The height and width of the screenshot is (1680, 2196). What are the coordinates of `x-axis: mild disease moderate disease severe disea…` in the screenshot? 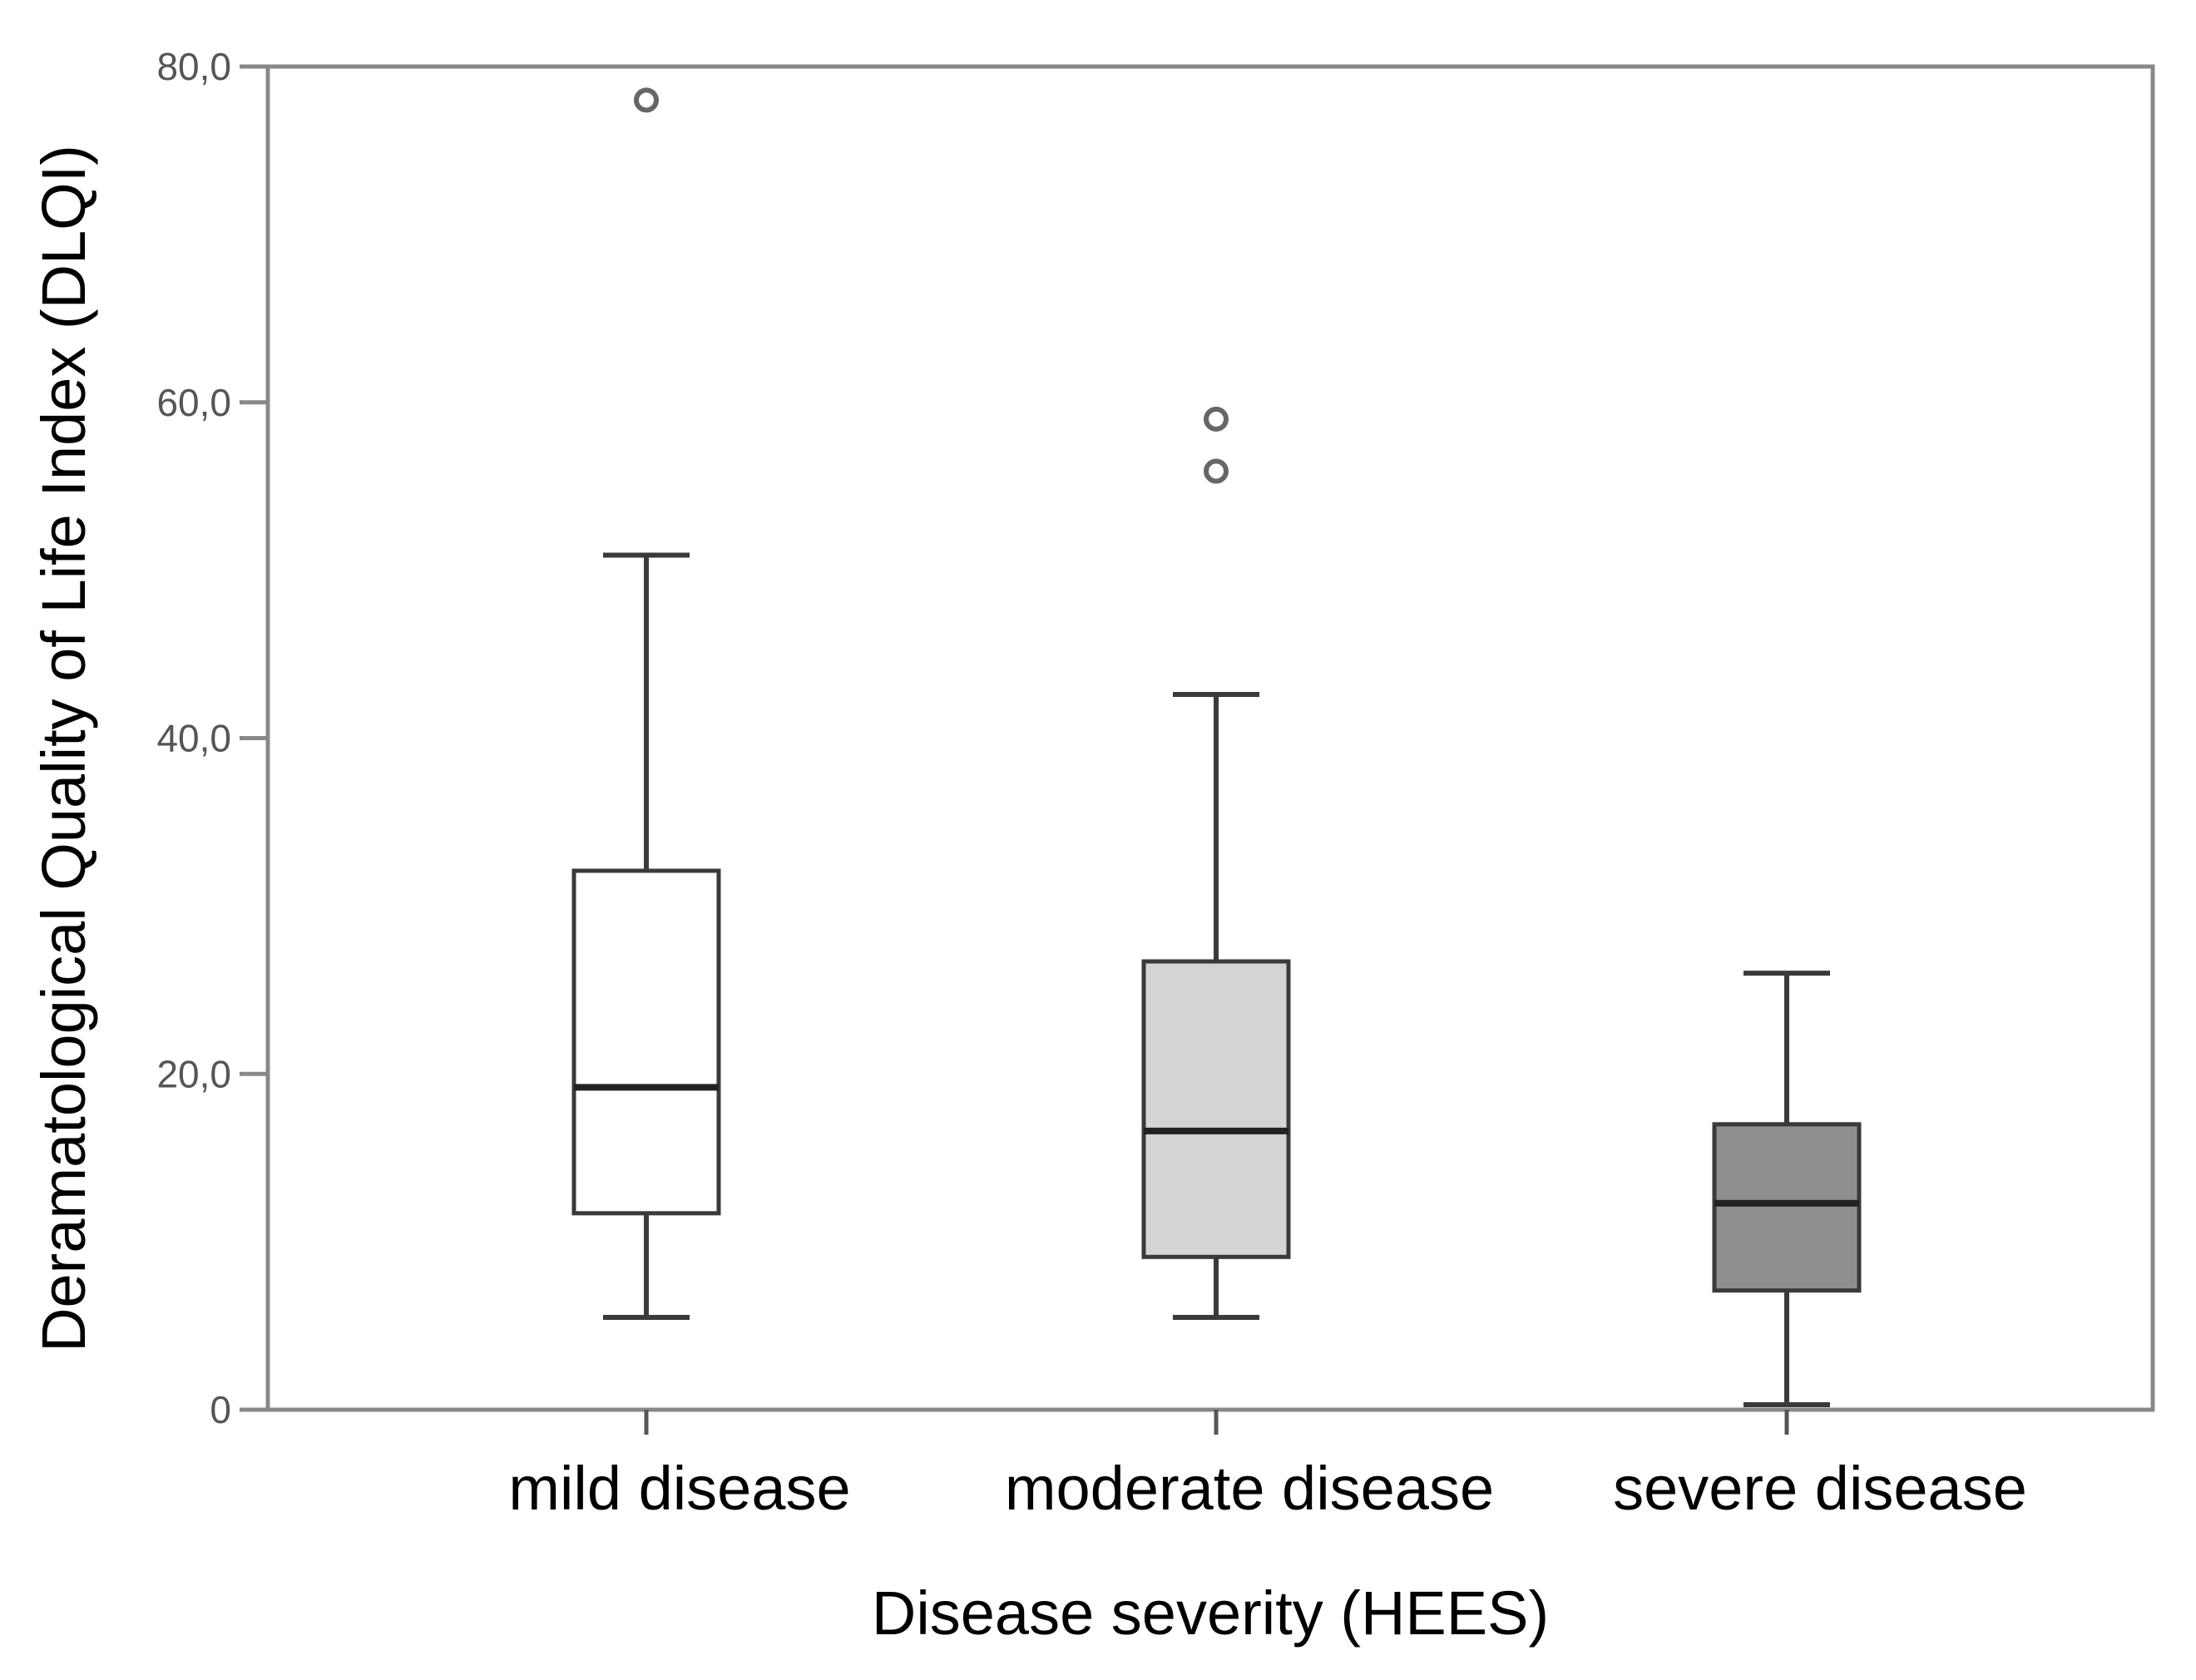 It's located at (1267, 1466).